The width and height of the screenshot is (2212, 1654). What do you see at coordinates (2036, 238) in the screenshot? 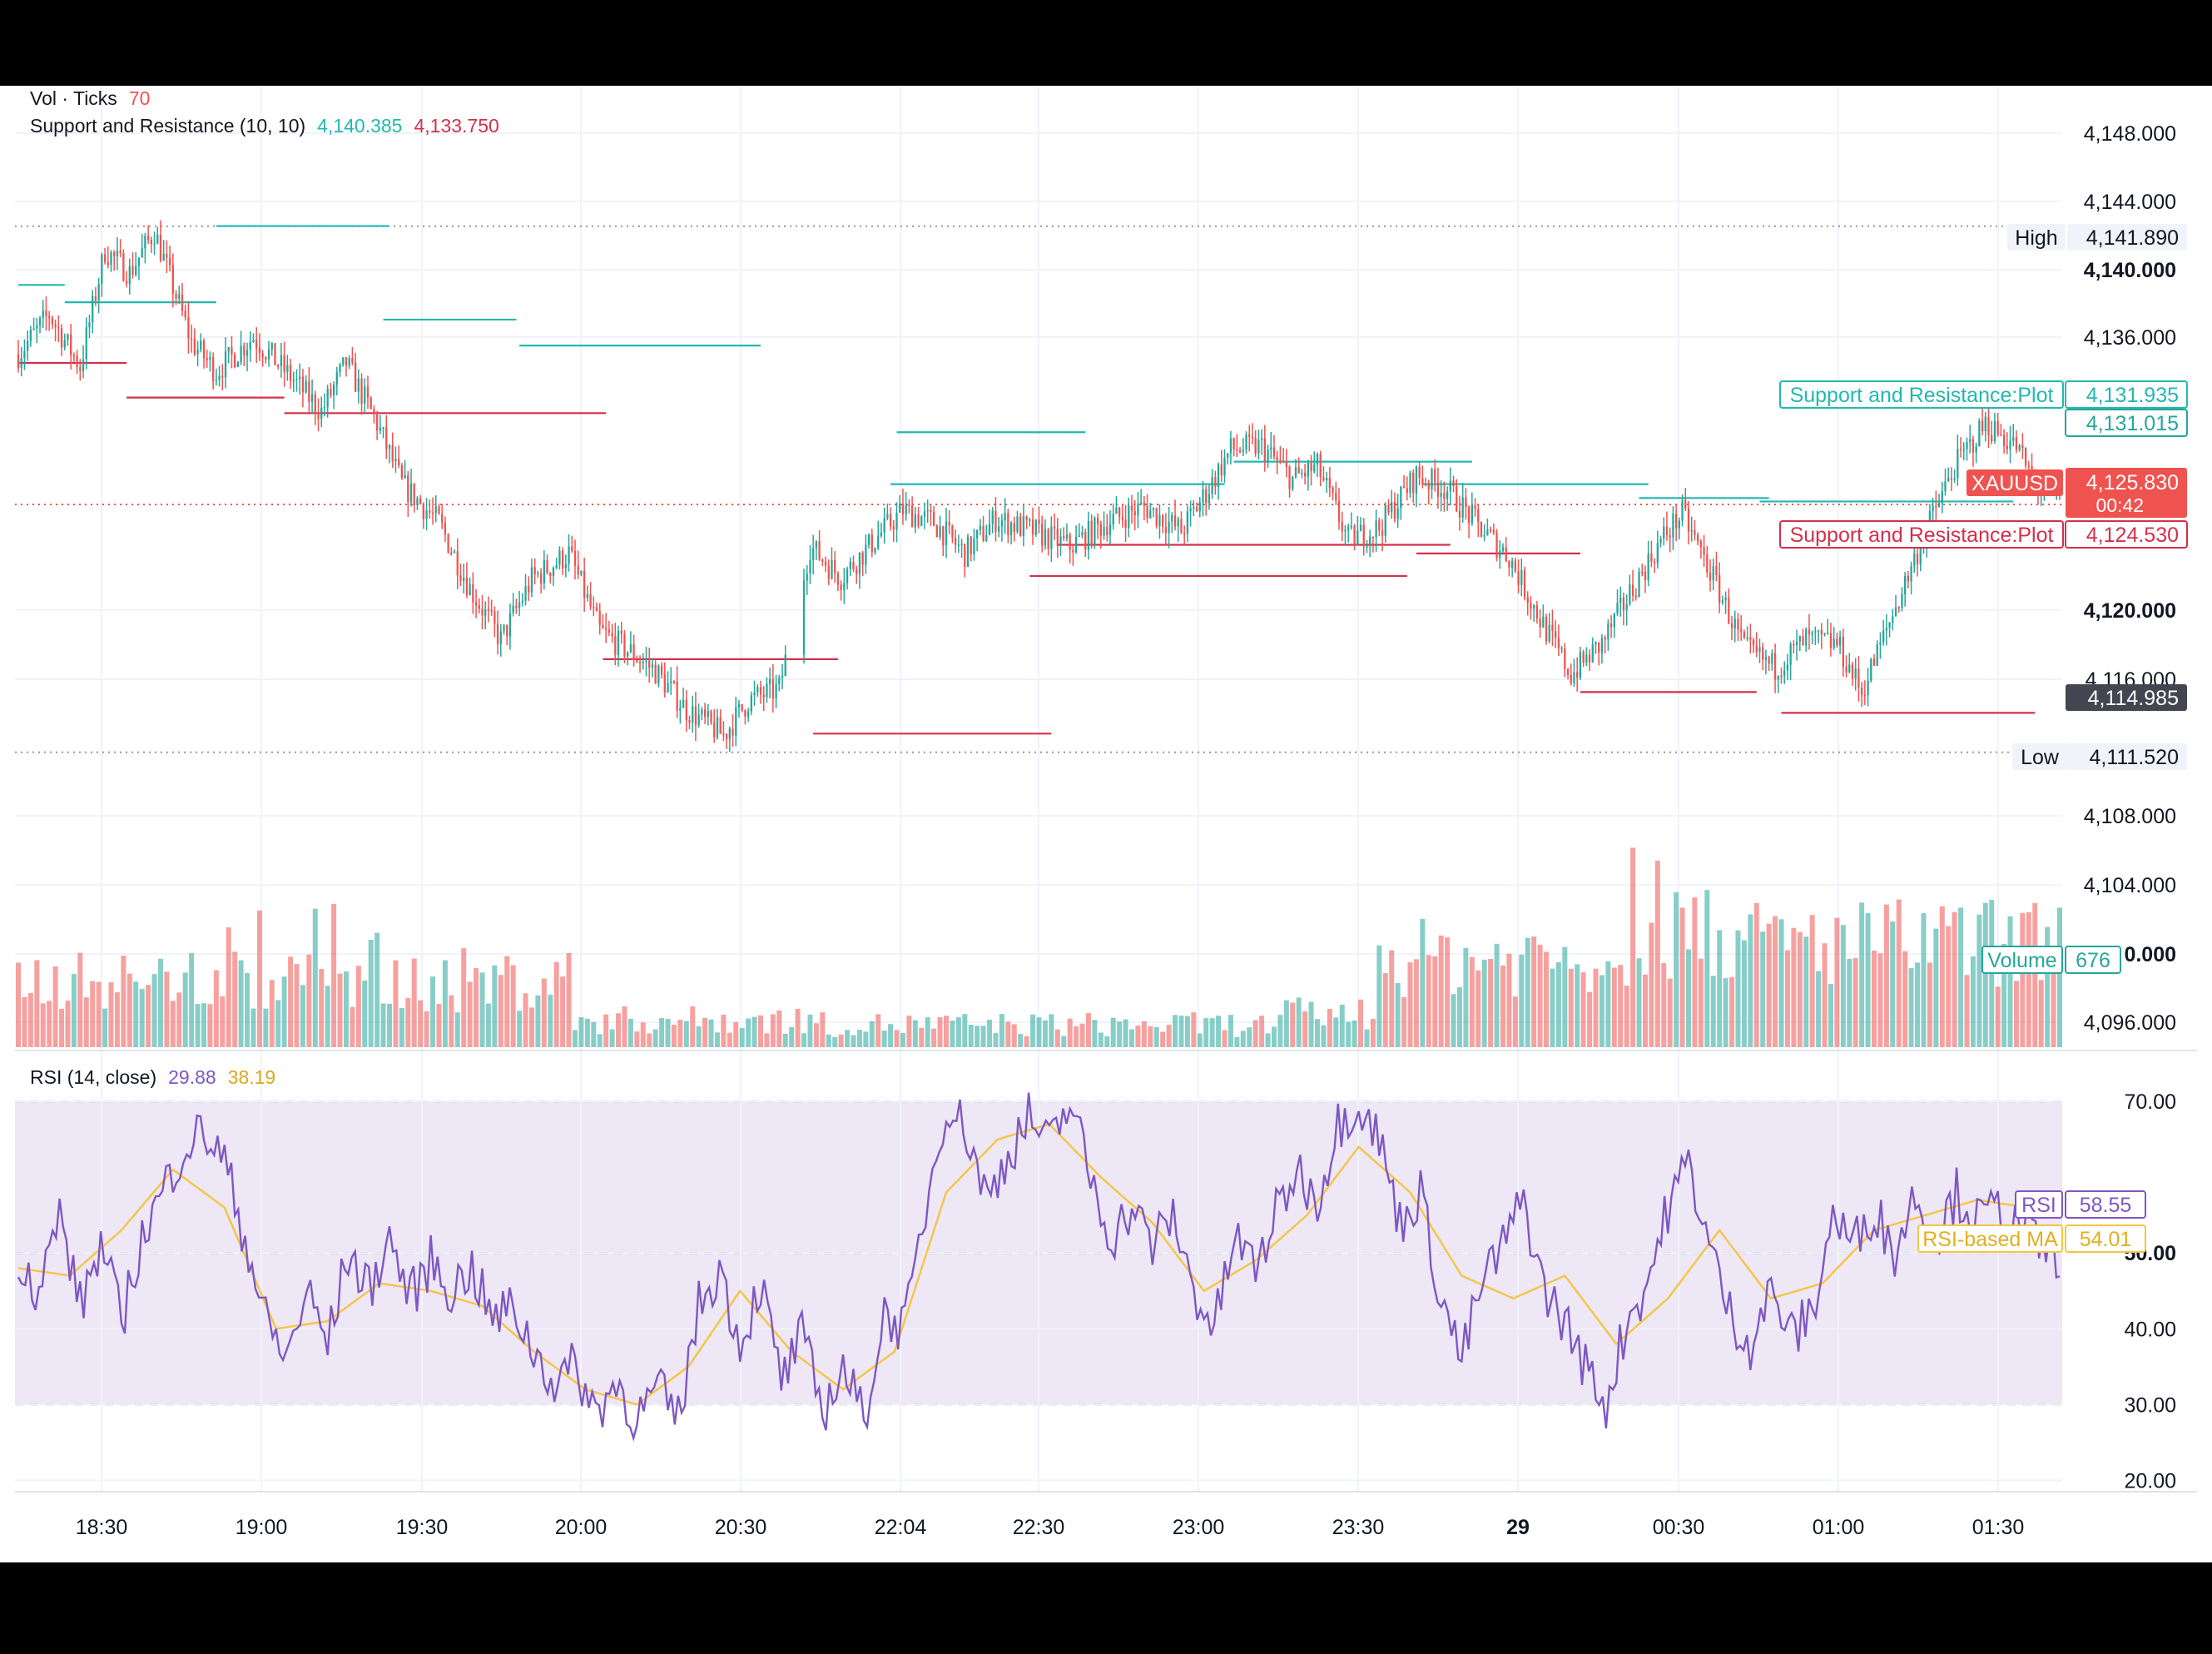
I see `high-label-text: High` at bounding box center [2036, 238].